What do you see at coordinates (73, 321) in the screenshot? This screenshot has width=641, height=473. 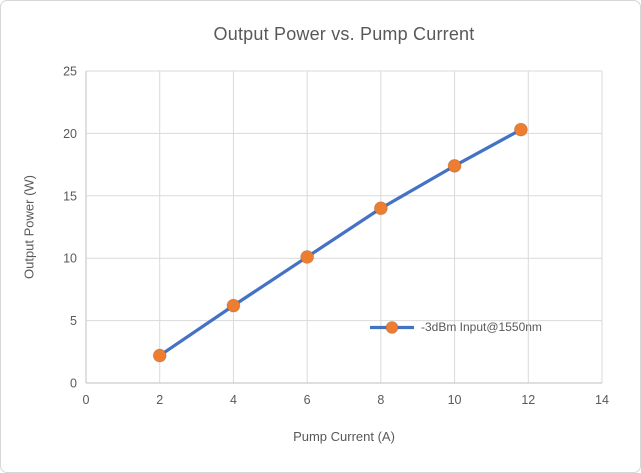 I see `y-tick-label: 5` at bounding box center [73, 321].